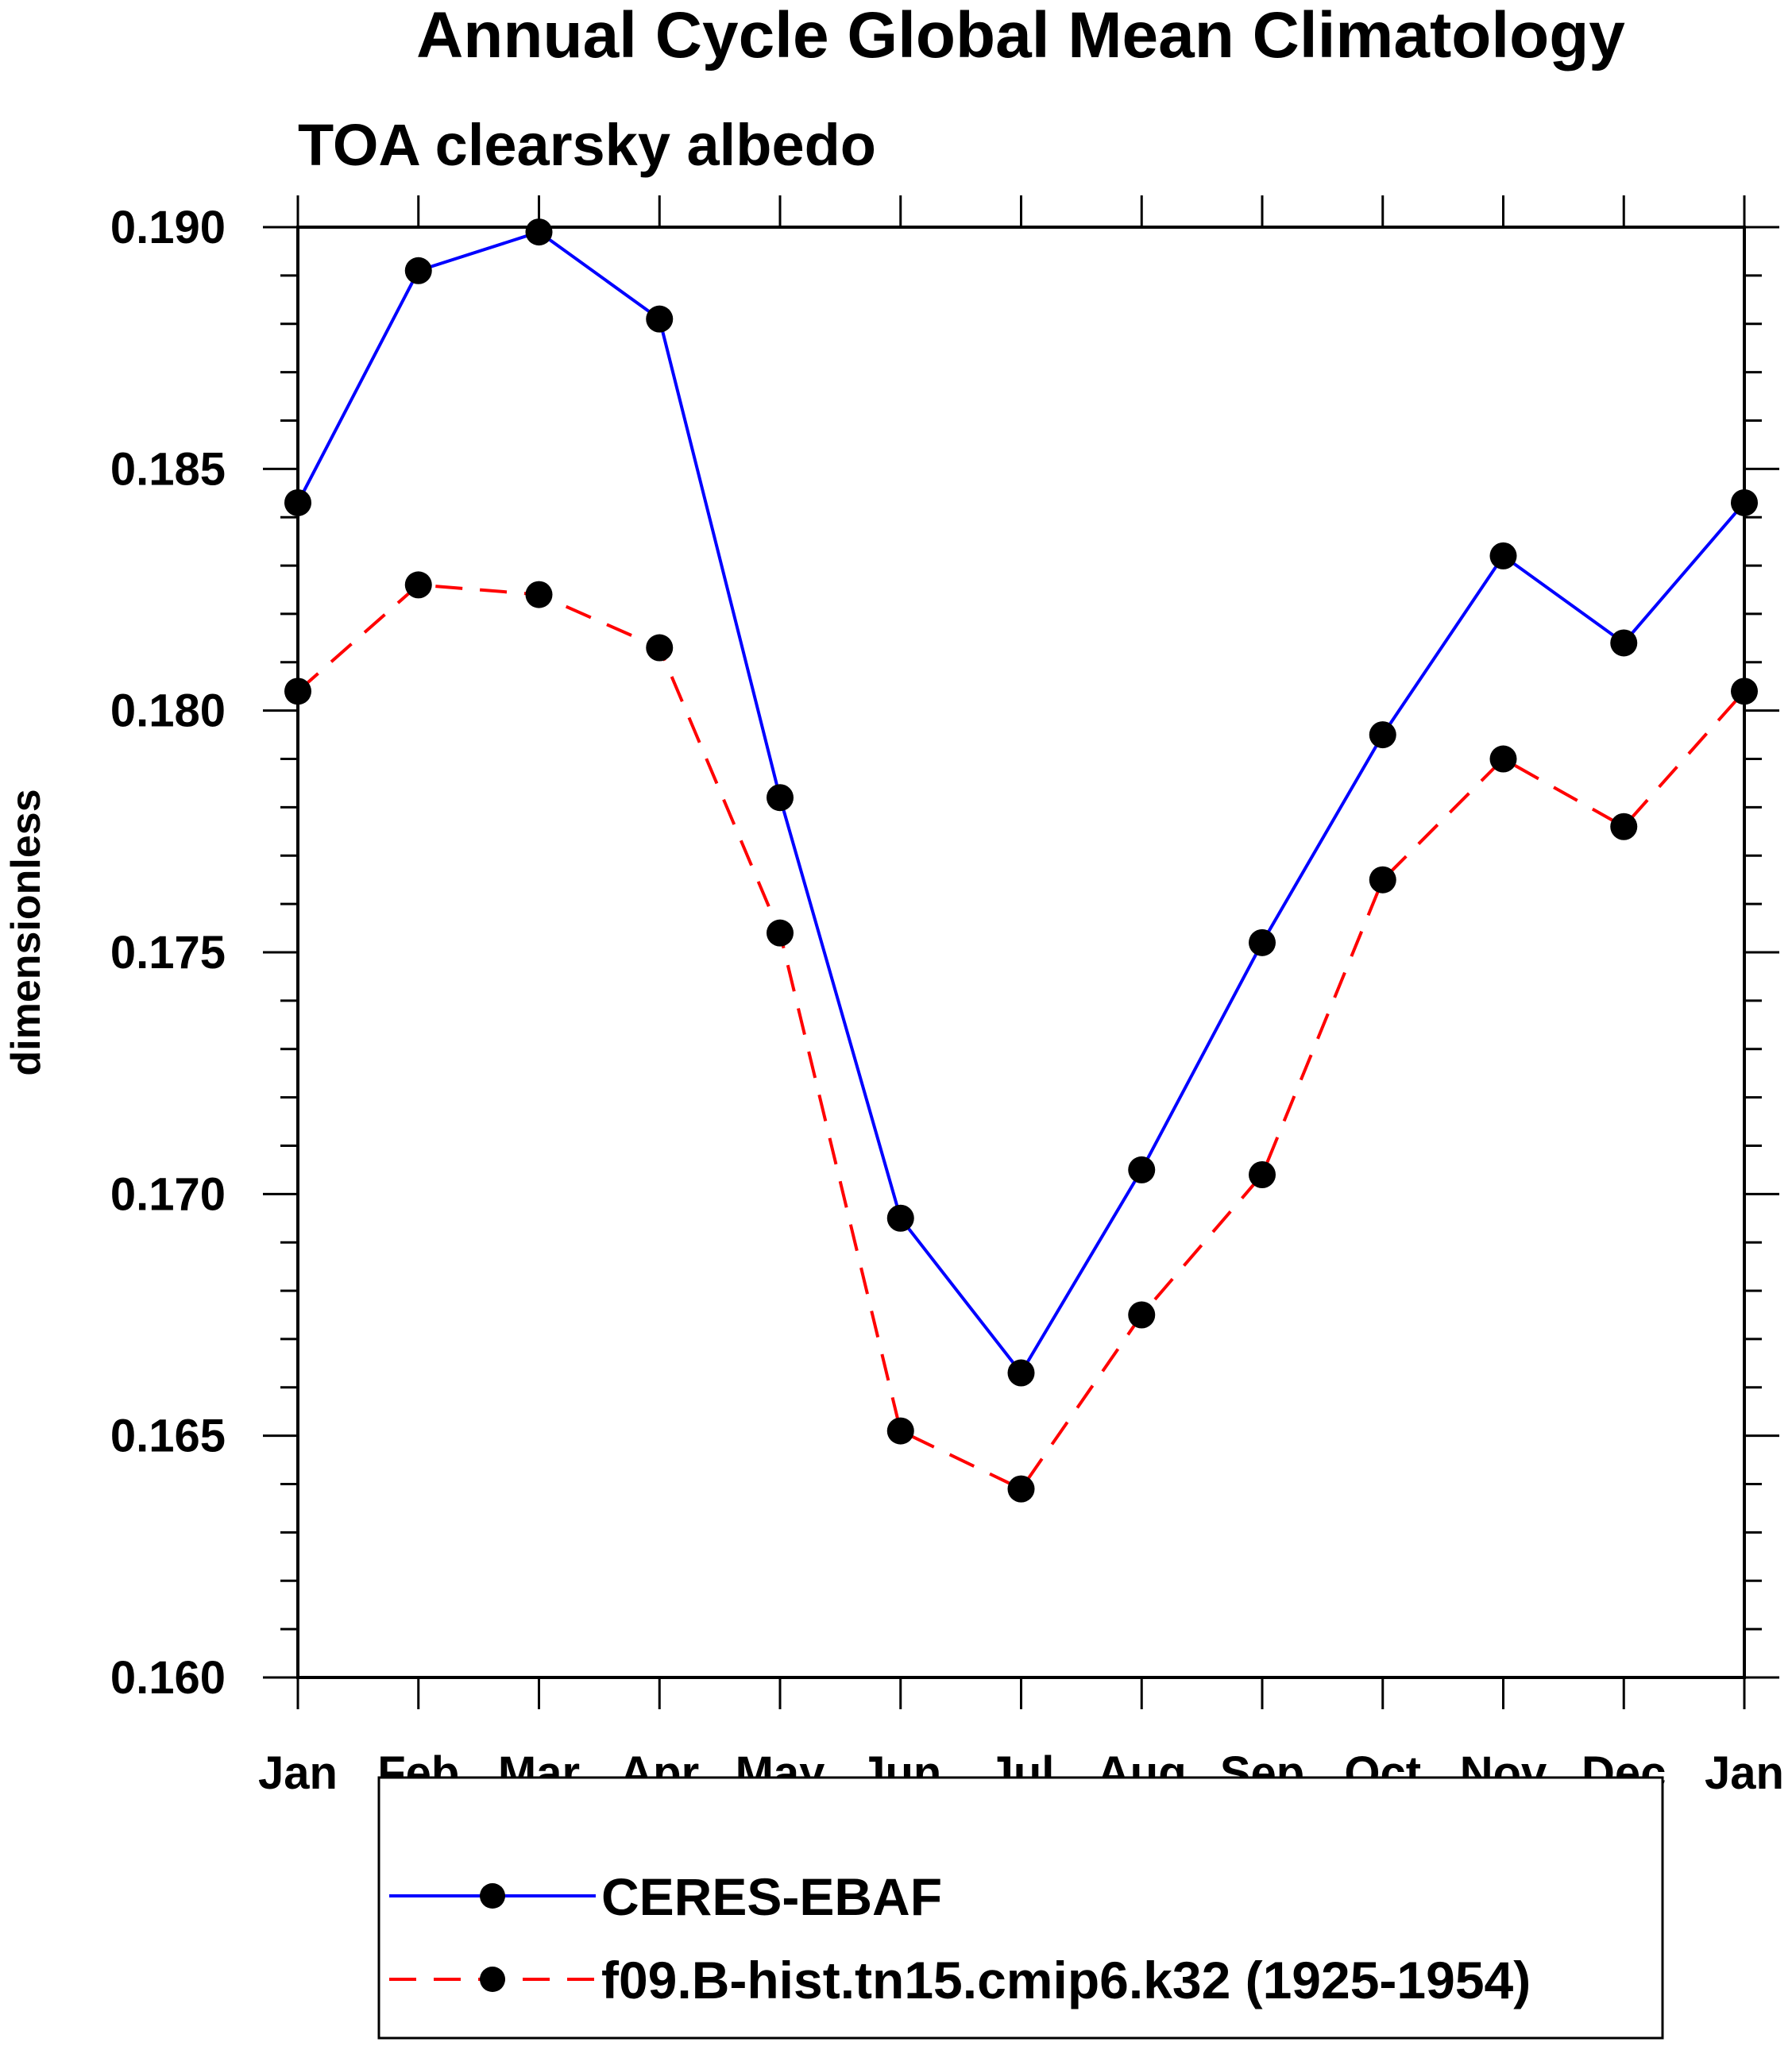 Image resolution: width=1792 pixels, height=2046 pixels. I want to click on y-tick-label: 0.165, so click(168, 1436).